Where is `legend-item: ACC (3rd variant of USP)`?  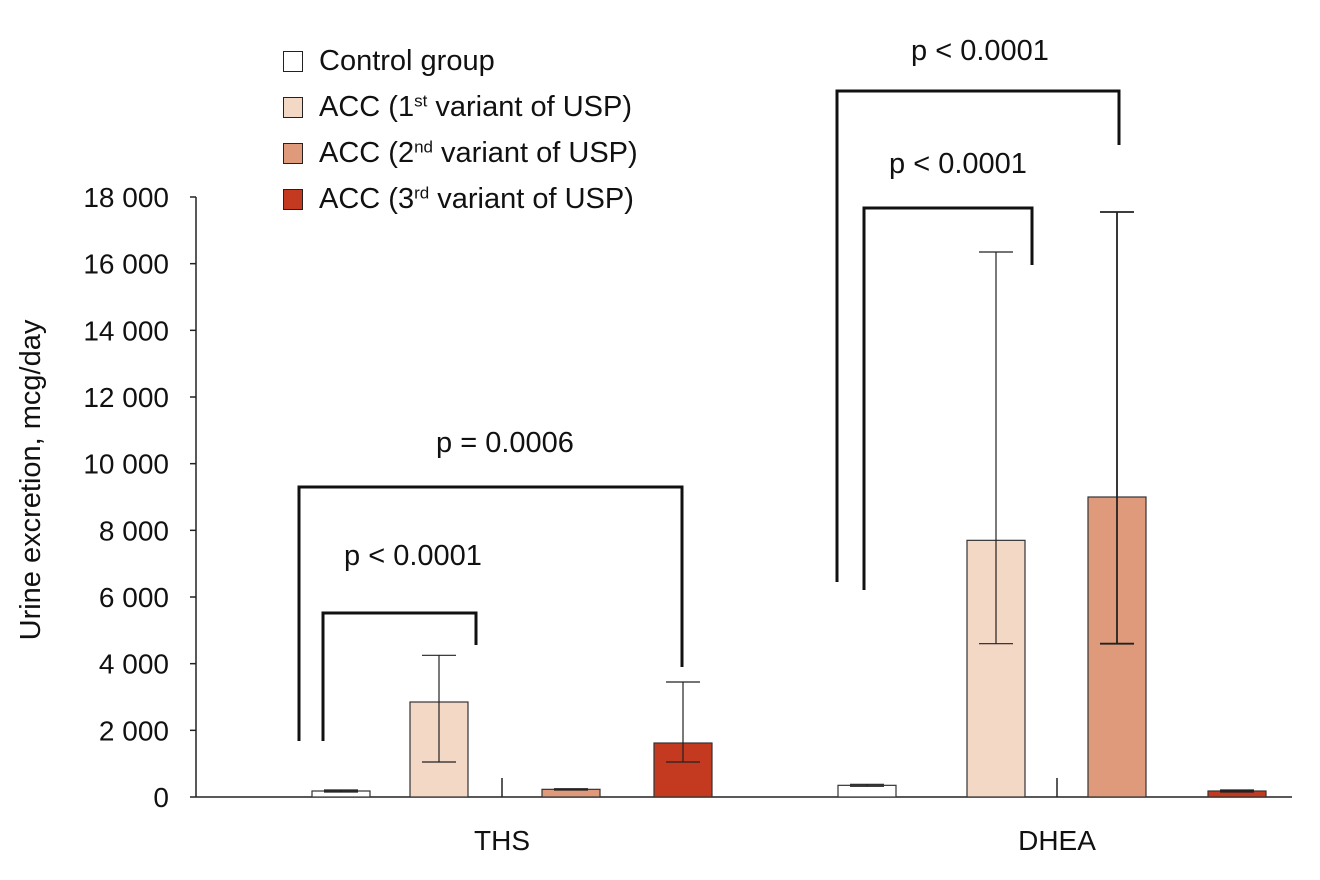
legend-item: ACC (3rd variant of USP) is located at coordinates (460, 199).